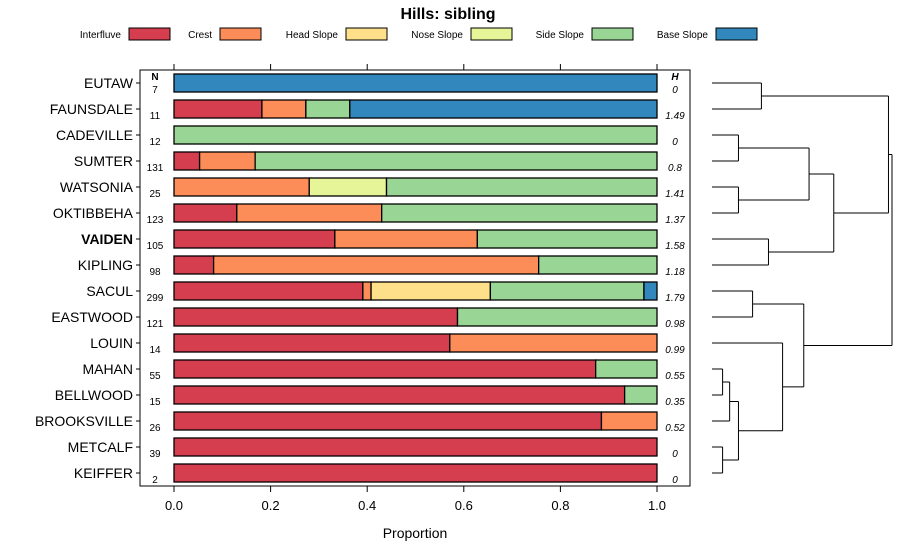 Image resolution: width=900 pixels, height=560 pixels. I want to click on bar-segment-sacul-side-slope, so click(567, 291).